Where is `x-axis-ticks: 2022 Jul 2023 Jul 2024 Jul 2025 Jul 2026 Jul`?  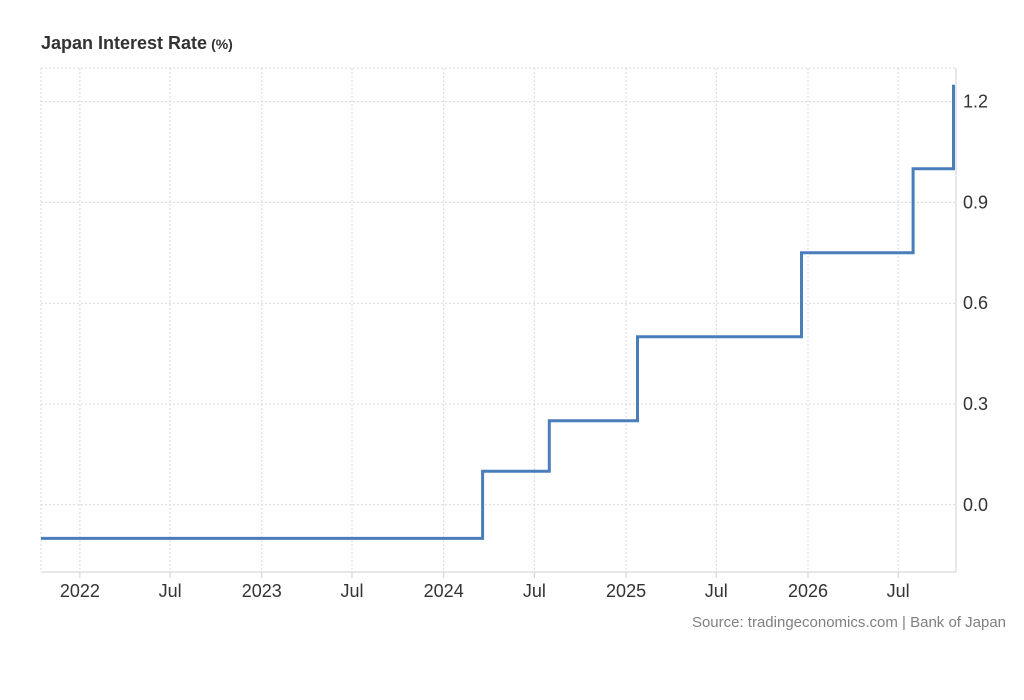
x-axis-ticks: 2022 Jul 2023 Jul 2024 Jul 2025 Jul 2026 Jul is located at coordinates (485, 591).